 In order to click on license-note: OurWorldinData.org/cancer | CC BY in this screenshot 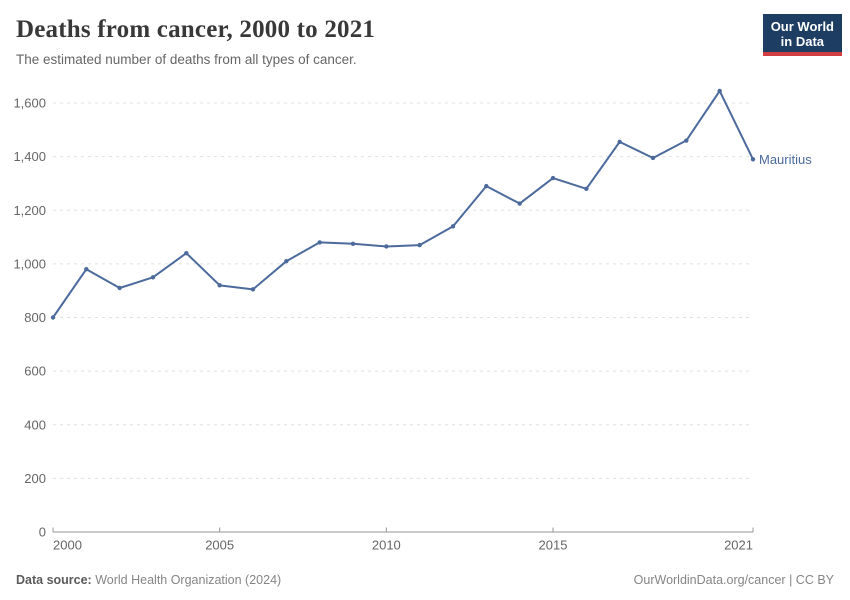, I will do `click(734, 580)`.